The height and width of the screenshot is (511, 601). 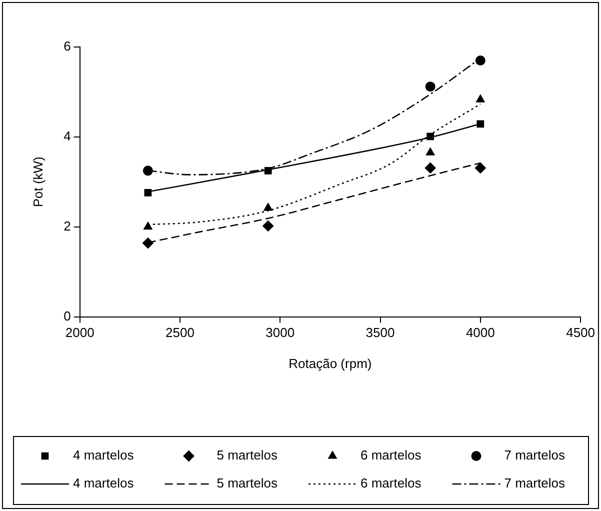 What do you see at coordinates (67, 226) in the screenshot?
I see `y-tick-label: 2` at bounding box center [67, 226].